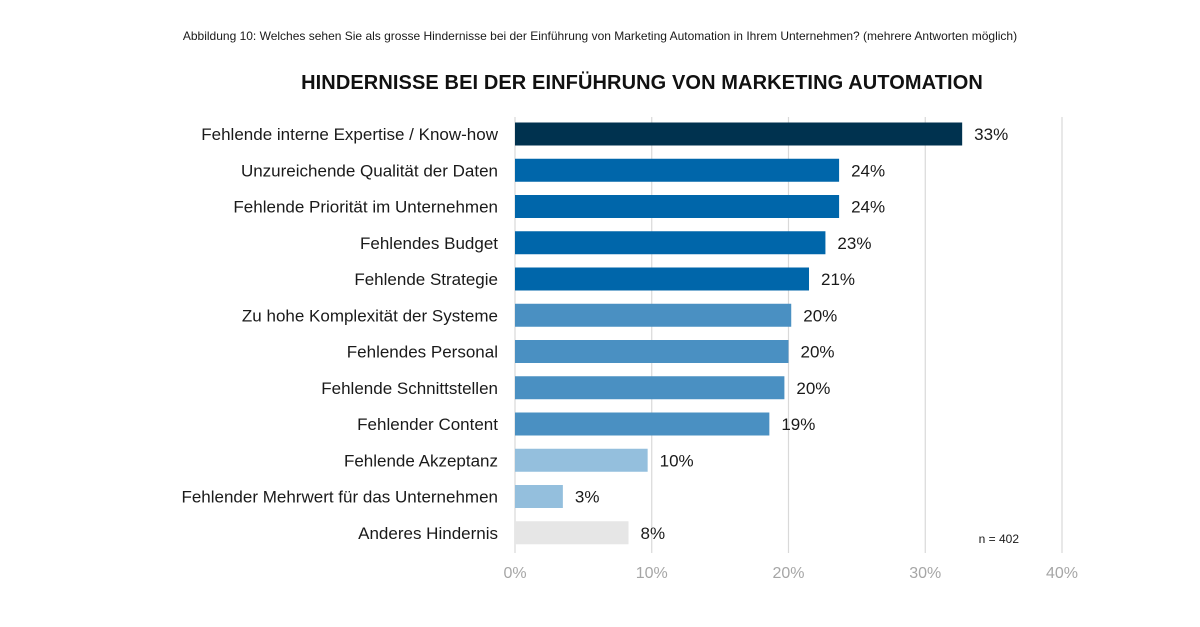 The image size is (1200, 627). What do you see at coordinates (652, 573) in the screenshot?
I see `x-tick-label: 10%` at bounding box center [652, 573].